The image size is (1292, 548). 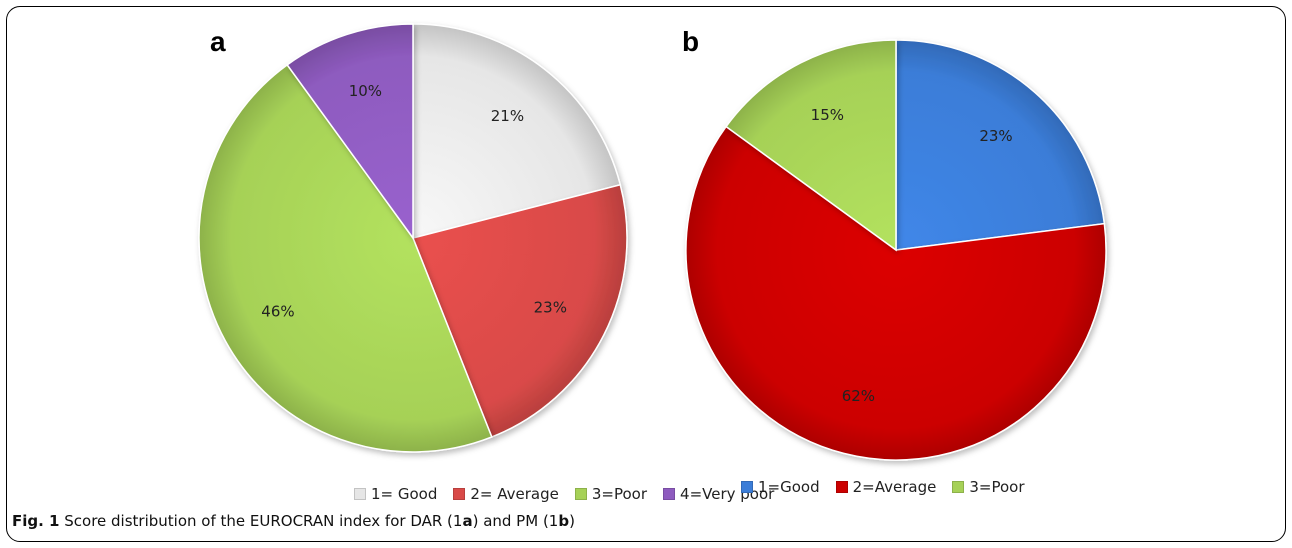 What do you see at coordinates (515, 521) in the screenshot?
I see `caption-text-2: ) and PM (1` at bounding box center [515, 521].